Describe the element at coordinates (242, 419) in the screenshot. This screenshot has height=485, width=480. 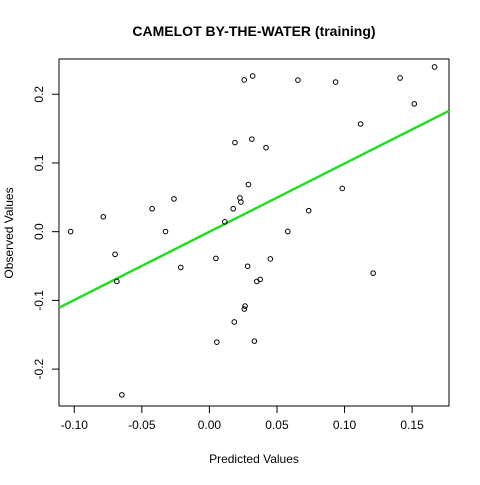
I see `x-axis-ticks: -0.10 -0.05 0.00 0.05 0.10 0.15` at that location.